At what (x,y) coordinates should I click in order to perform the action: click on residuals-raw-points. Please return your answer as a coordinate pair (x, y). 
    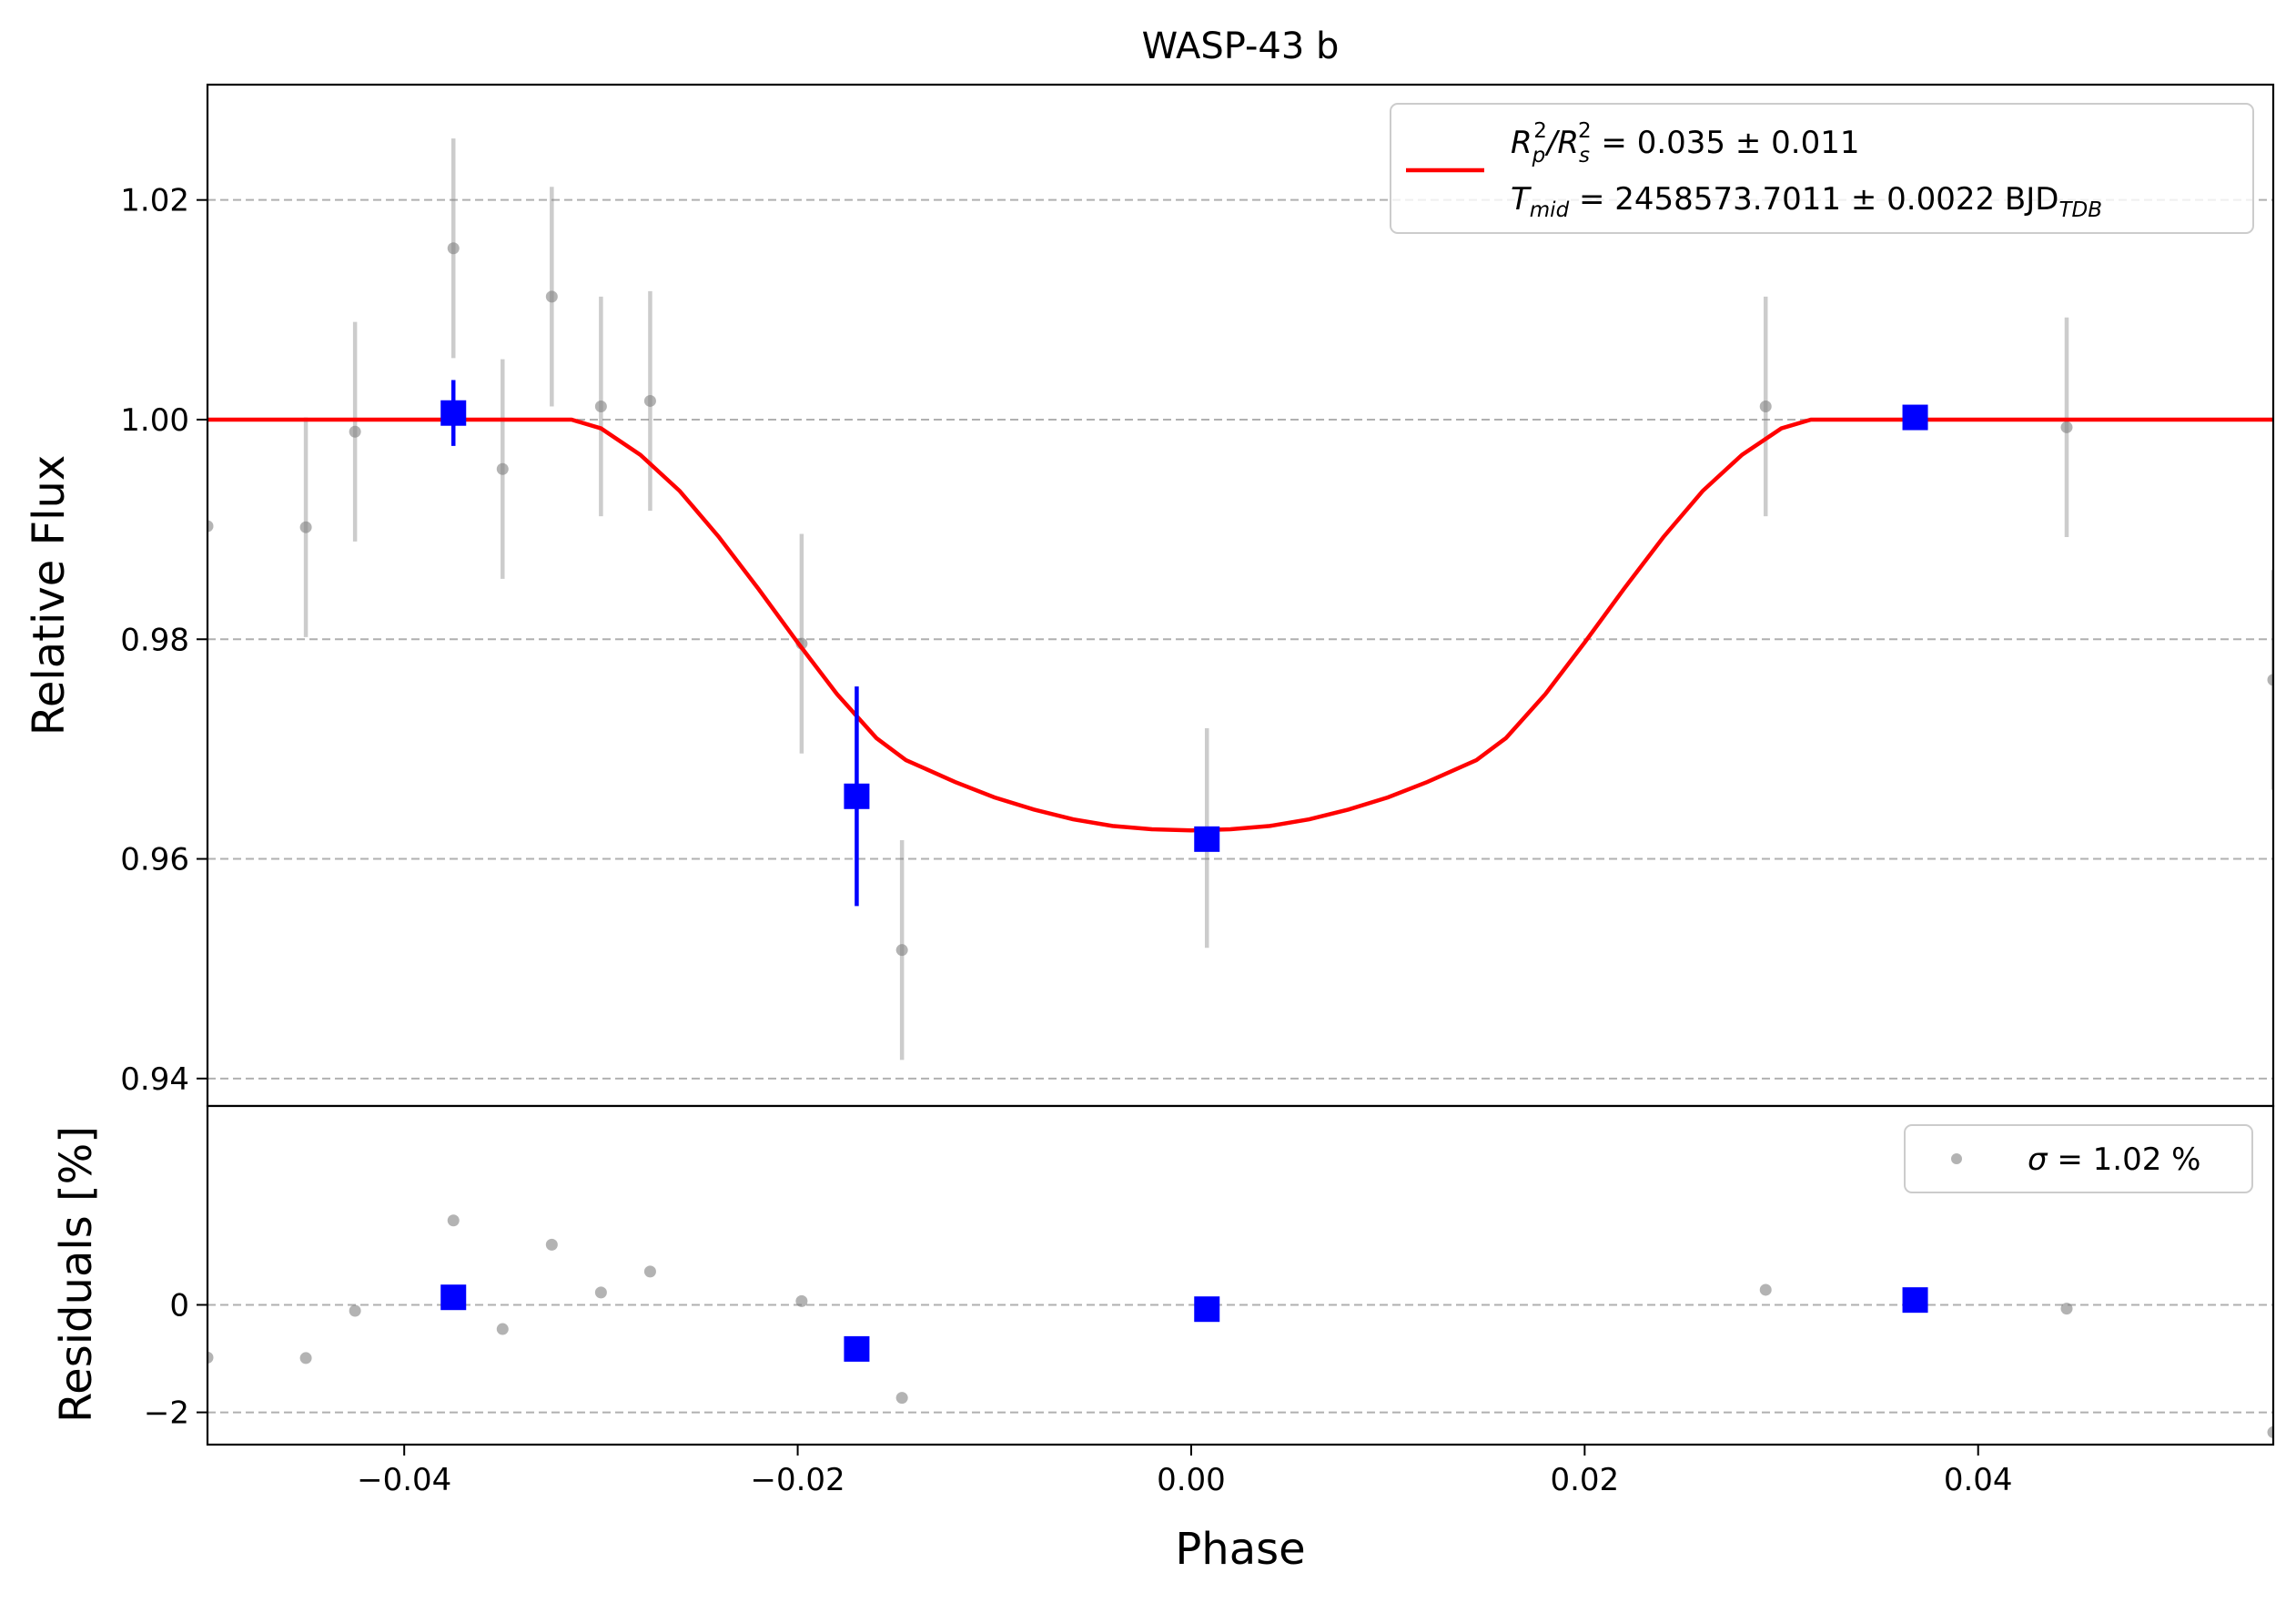
    Looking at the image, I should click on (1240, 1326).